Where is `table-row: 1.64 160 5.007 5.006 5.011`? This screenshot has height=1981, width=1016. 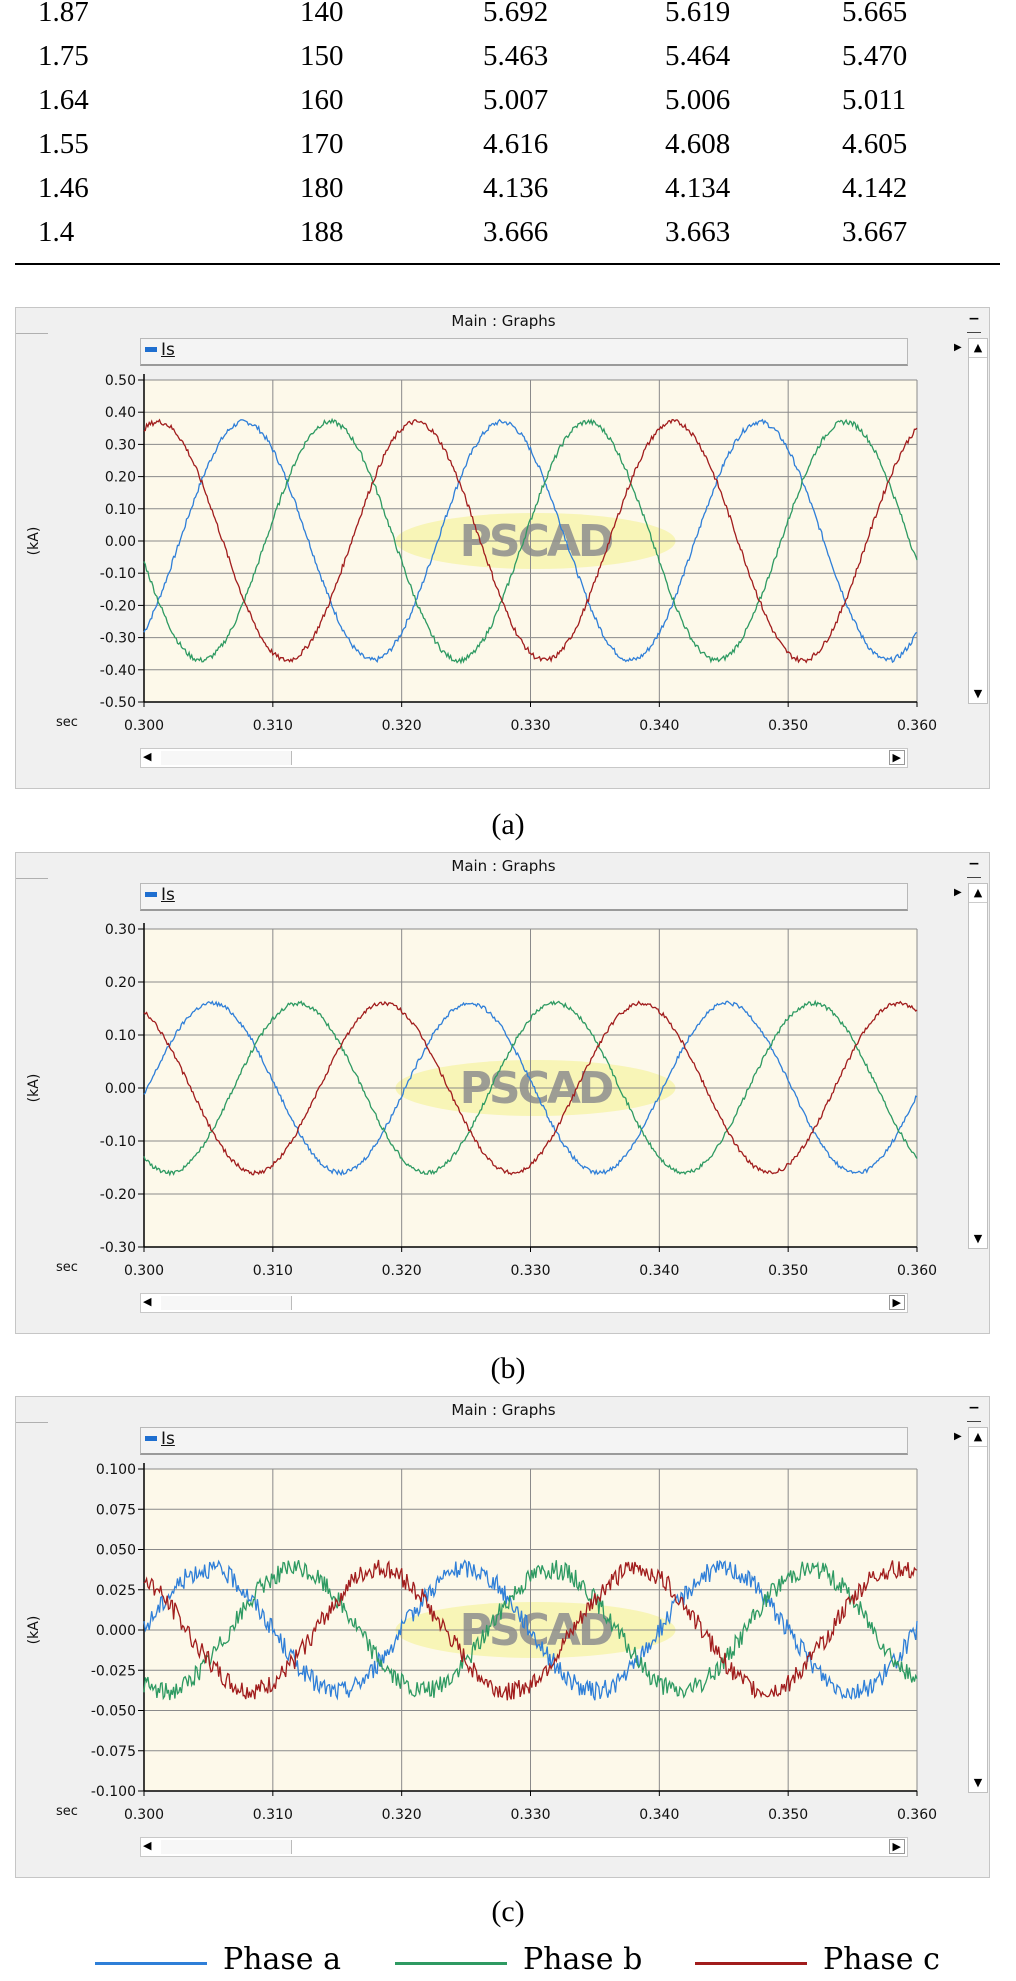
table-row: 1.64 160 5.007 5.006 5.011 is located at coordinates (507, 104).